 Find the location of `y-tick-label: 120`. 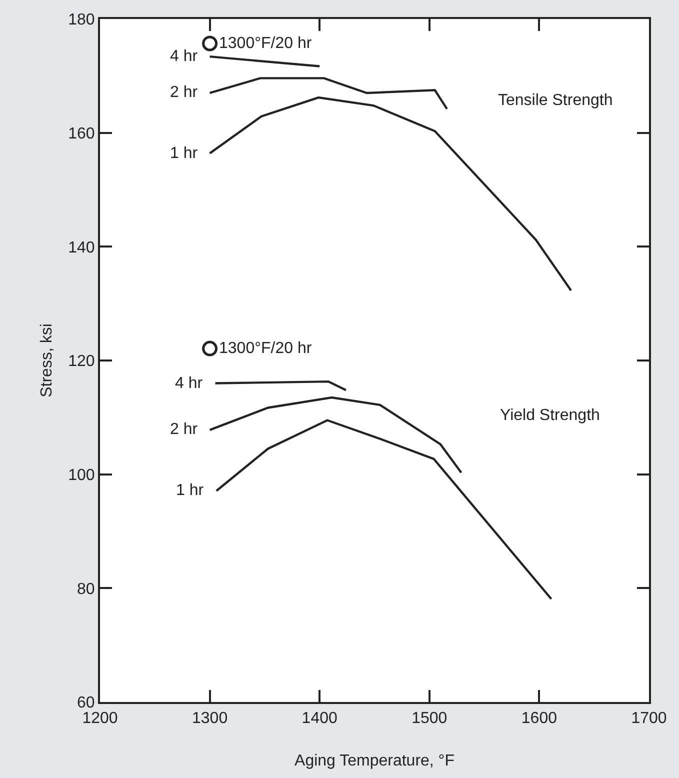

y-tick-label: 120 is located at coordinates (81, 361).